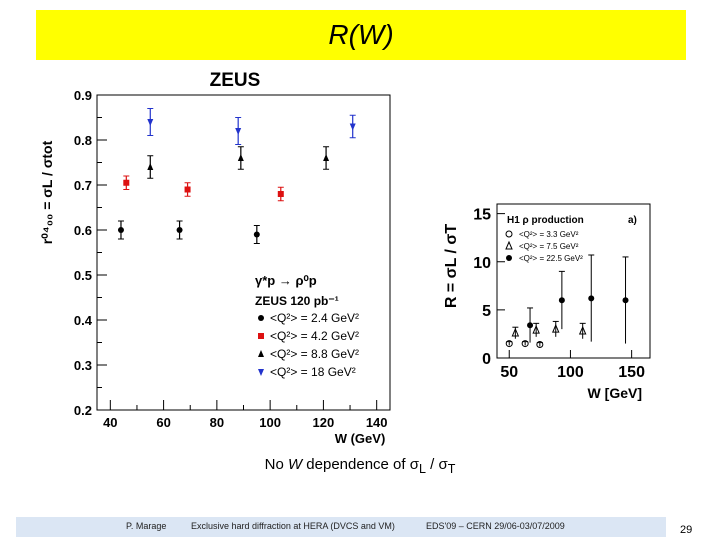 This screenshot has height=540, width=720. Describe the element at coordinates (286, 280) in the screenshot. I see `zeus-legend-process: γ*p → ρ⁰p` at that location.